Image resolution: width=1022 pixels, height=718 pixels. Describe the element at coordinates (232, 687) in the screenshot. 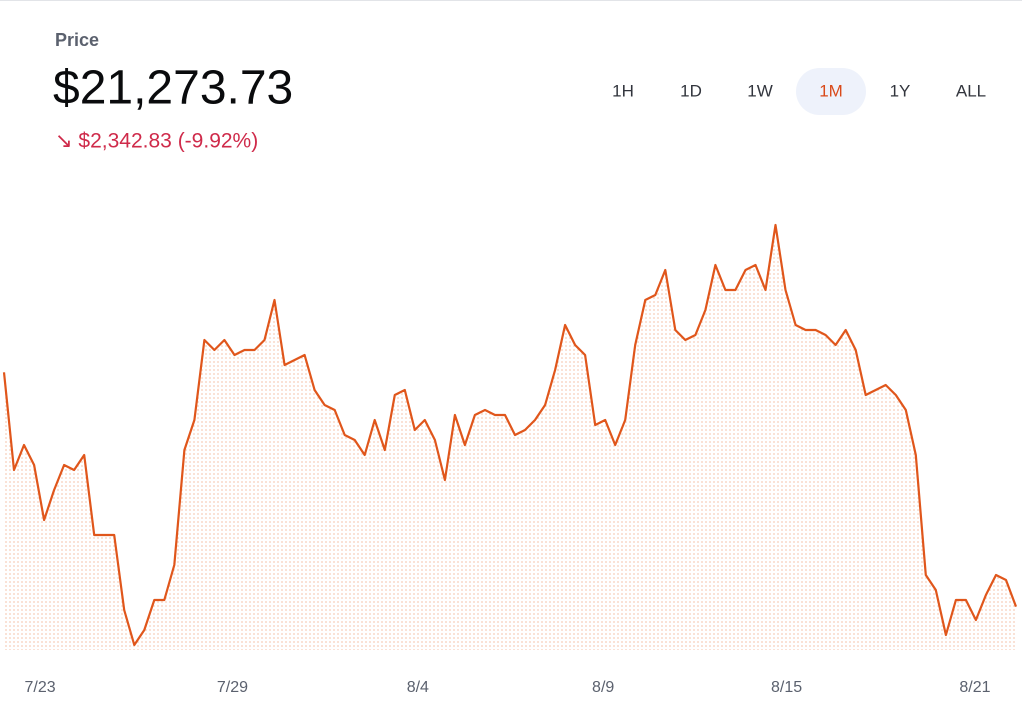

I see `x-tick-label: 7/29` at that location.